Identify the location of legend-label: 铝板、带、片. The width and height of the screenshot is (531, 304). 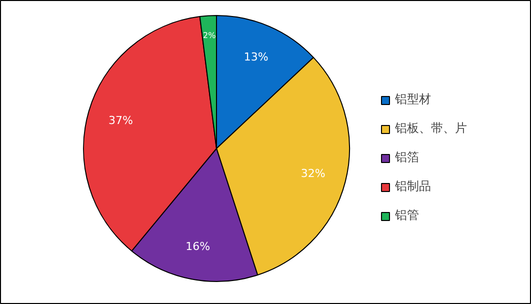
(431, 128).